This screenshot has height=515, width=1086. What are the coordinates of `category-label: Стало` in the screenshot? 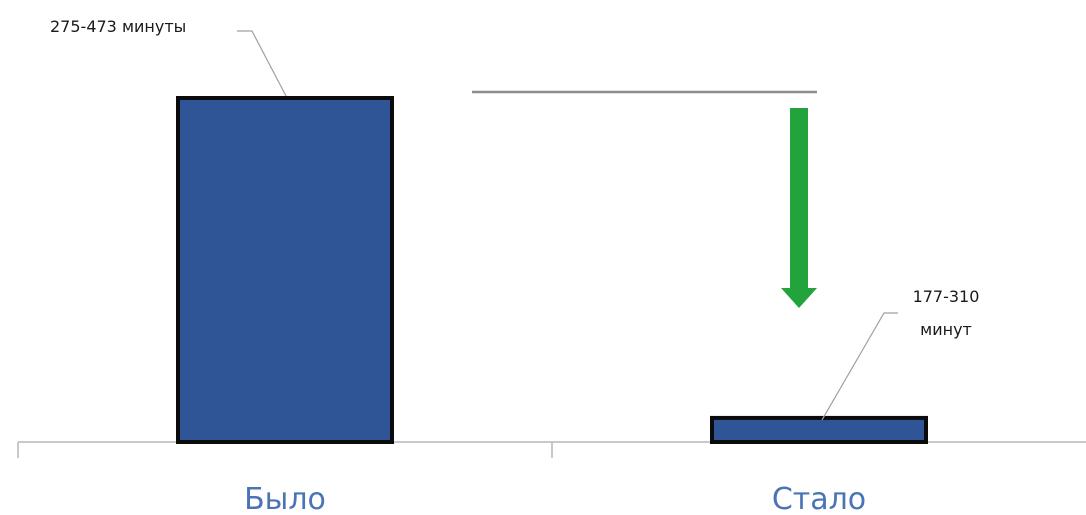 It's located at (819, 498).